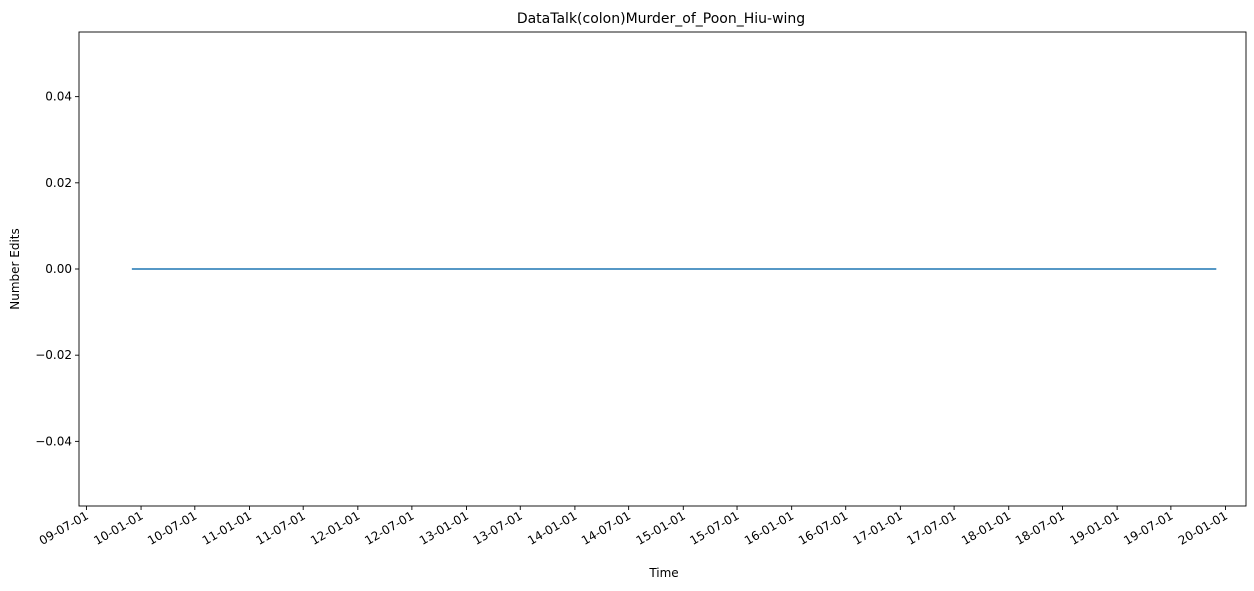 Image resolution: width=1254 pixels, height=591 pixels. Describe the element at coordinates (1040, 527) in the screenshot. I see `x-tick-label: 18-07-01` at that location.